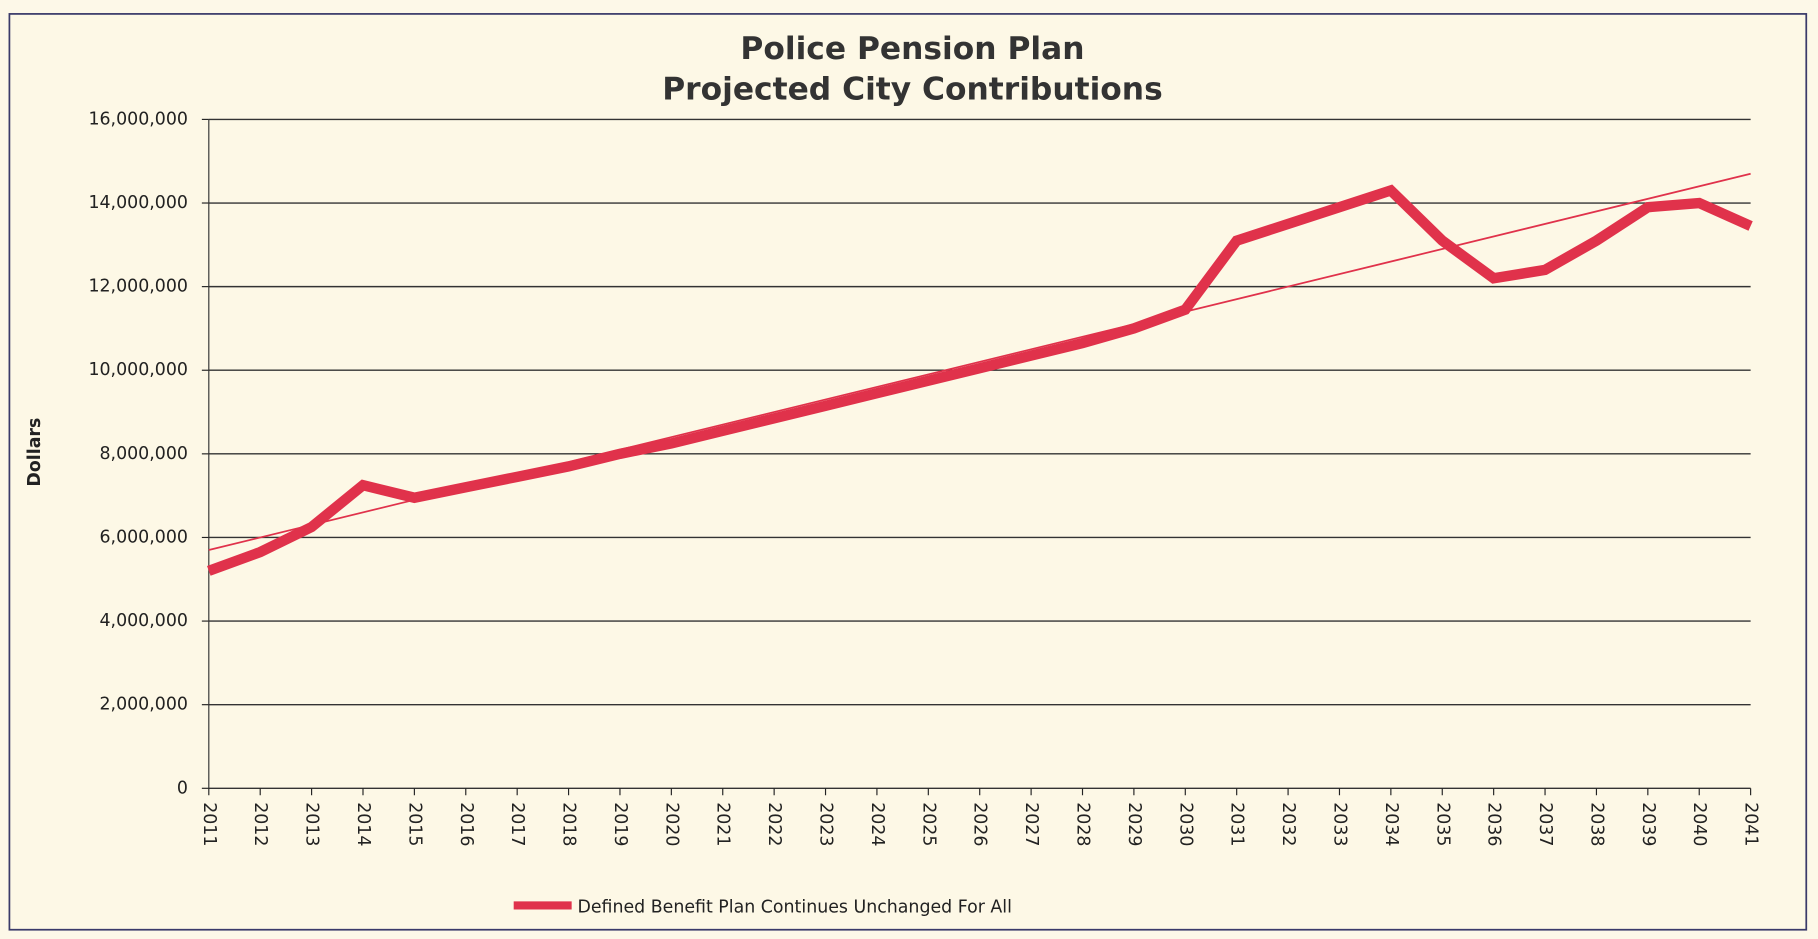  I want to click on chart-title: Police Pension Plan, so click(912, 49).